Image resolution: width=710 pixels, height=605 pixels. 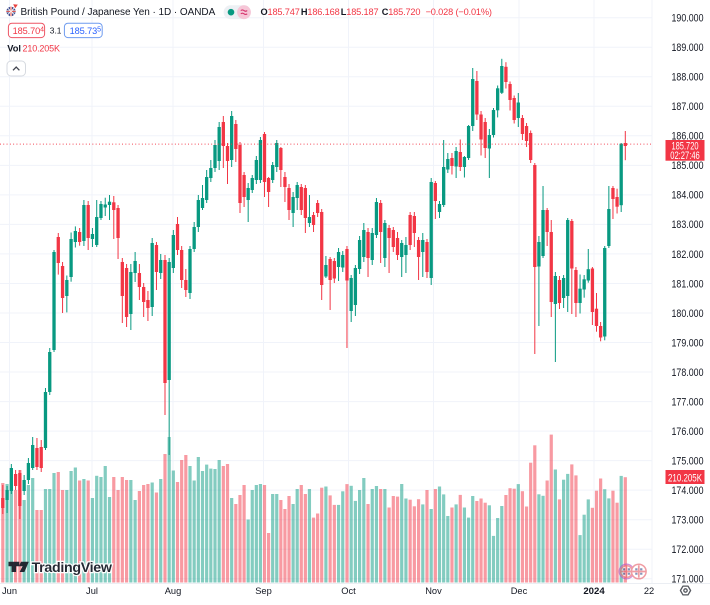 What do you see at coordinates (688, 48) in the screenshot?
I see `svg-text: 189.000` at bounding box center [688, 48].